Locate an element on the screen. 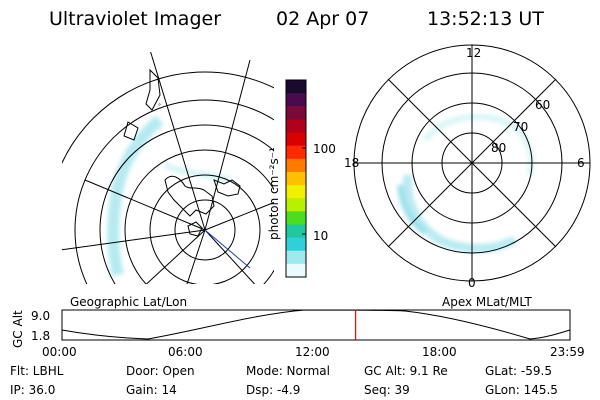 This screenshot has height=400, width=600. date-label: 02 Apr 07 is located at coordinates (323, 19).